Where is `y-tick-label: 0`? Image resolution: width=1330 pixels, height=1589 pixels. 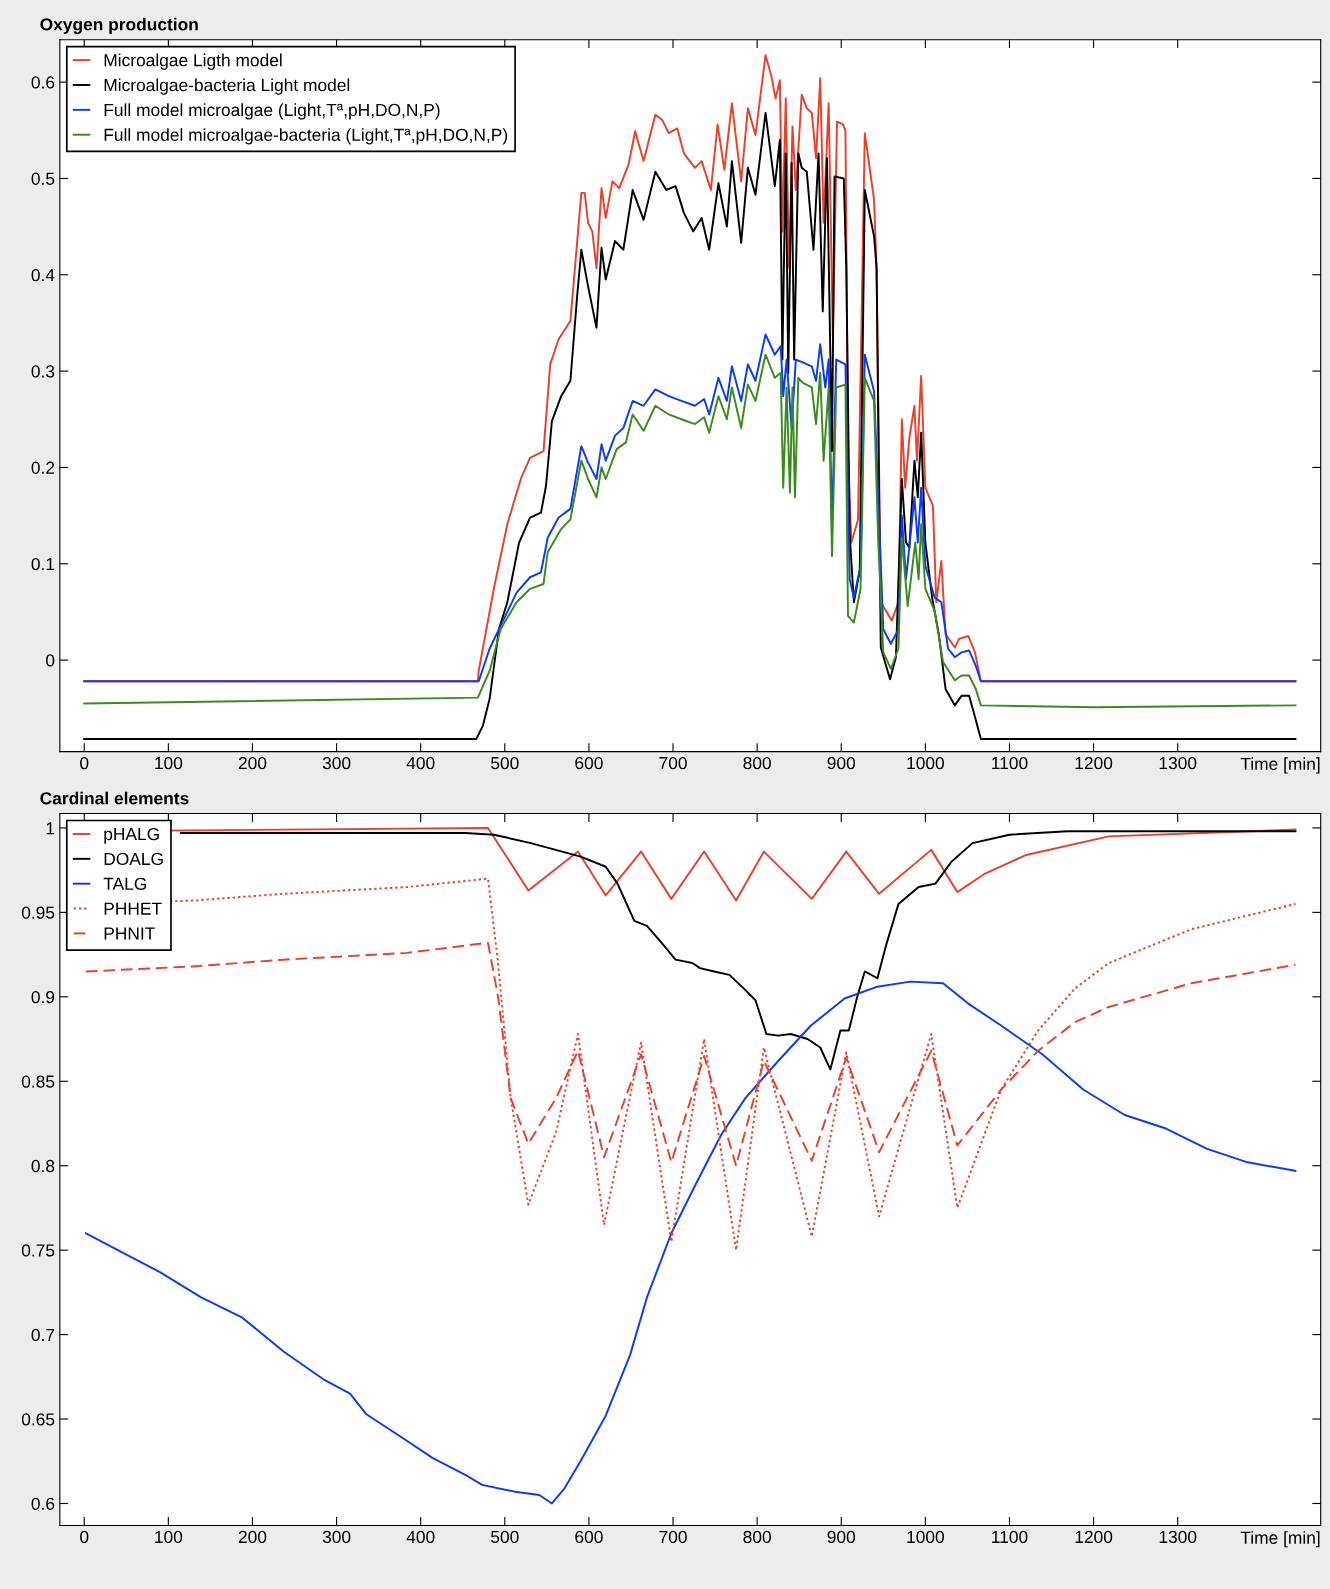
y-tick-label: 0 is located at coordinates (50, 660).